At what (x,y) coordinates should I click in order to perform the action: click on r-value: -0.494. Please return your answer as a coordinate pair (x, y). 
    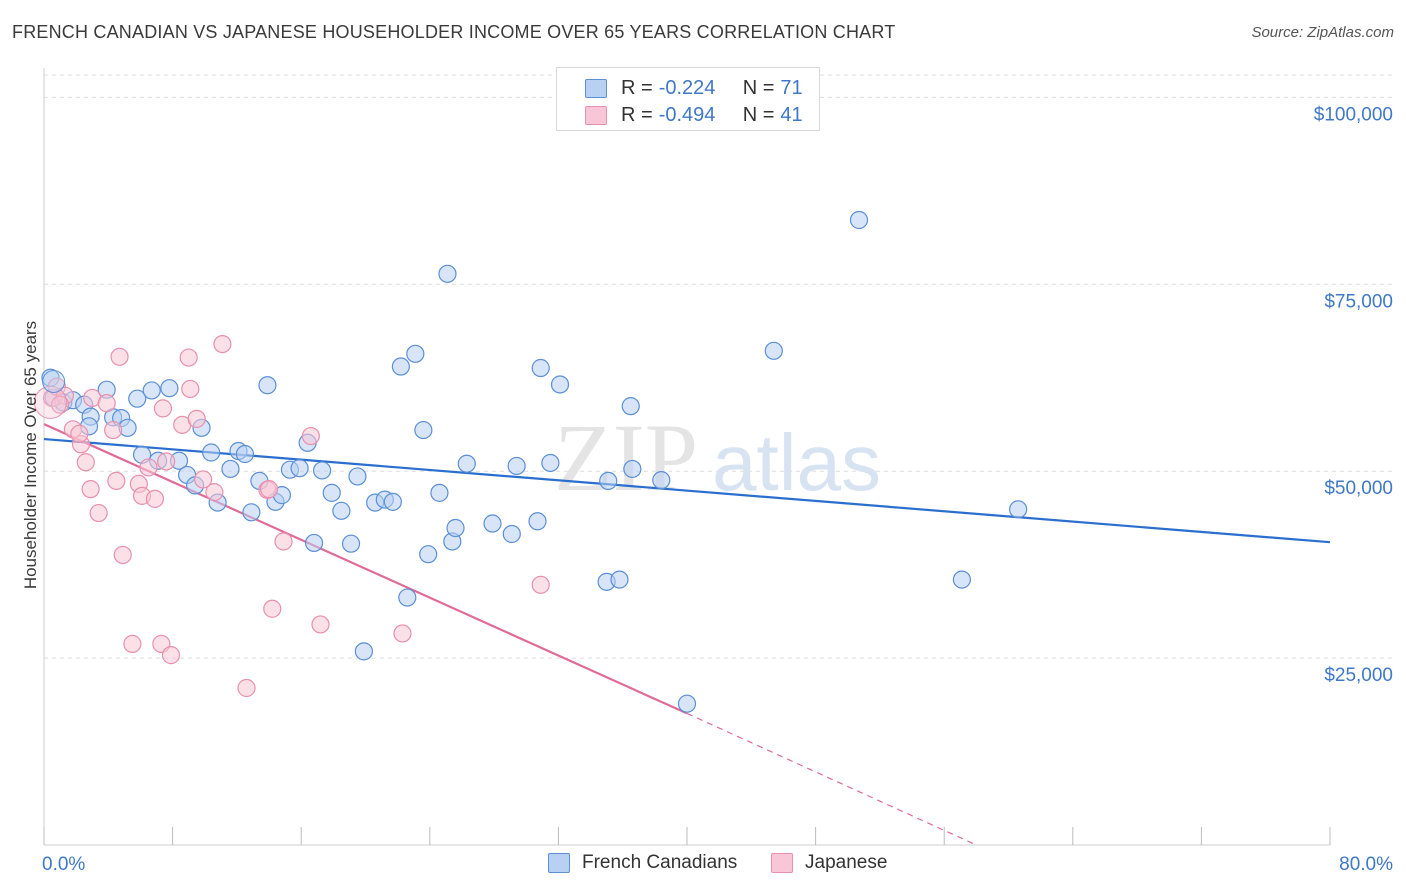
    Looking at the image, I should click on (687, 114).